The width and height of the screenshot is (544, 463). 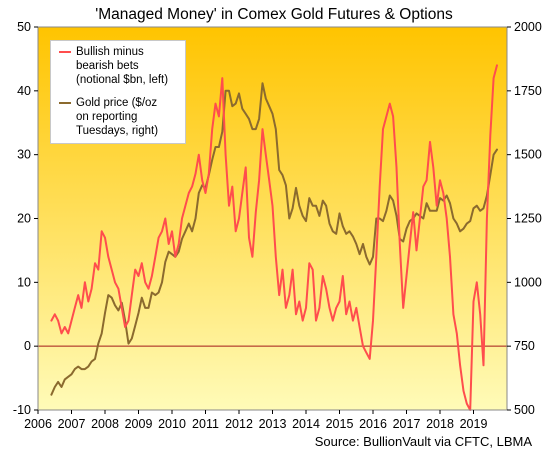 I want to click on x-tick-label: 2007, so click(x=72, y=424).